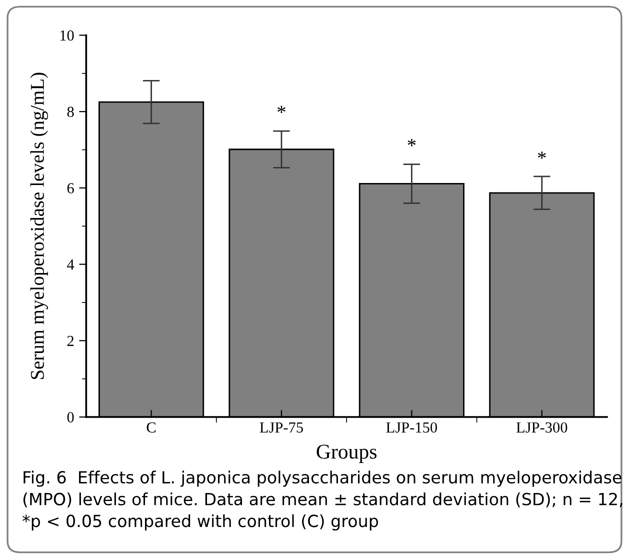  I want to click on x-tick-label: C, so click(151, 427).